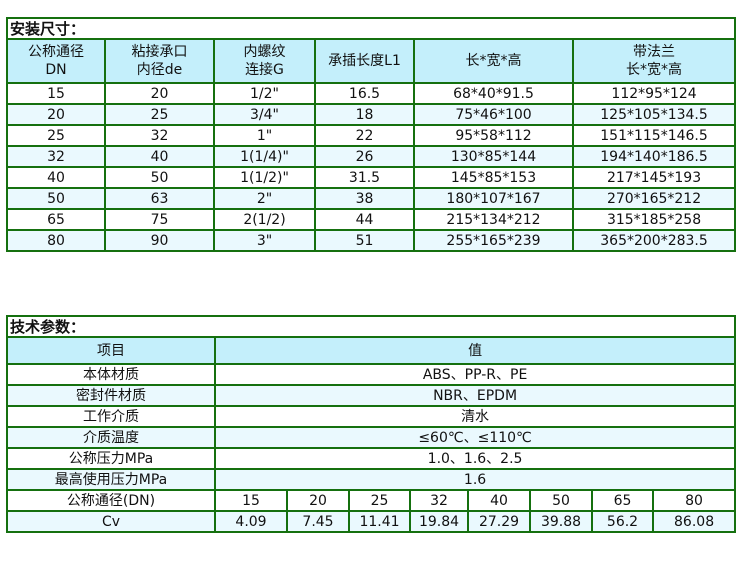 The image size is (744, 577). Describe the element at coordinates (364, 135) in the screenshot. I see `table-cell: 22` at that location.